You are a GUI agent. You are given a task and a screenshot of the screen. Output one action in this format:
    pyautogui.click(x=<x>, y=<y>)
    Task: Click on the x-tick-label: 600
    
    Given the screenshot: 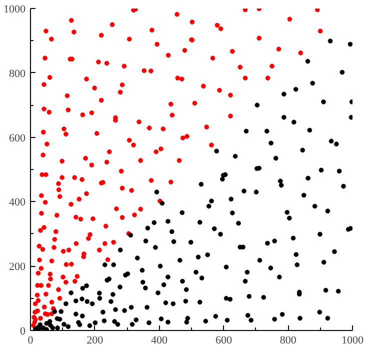 What is the action you would take?
    pyautogui.click(x=223, y=340)
    